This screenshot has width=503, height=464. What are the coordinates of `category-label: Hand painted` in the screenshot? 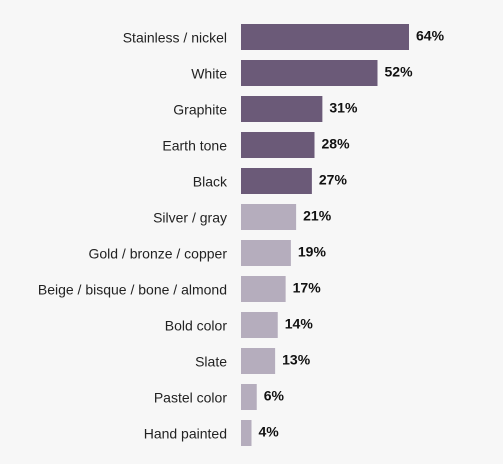 It's located at (185, 434).